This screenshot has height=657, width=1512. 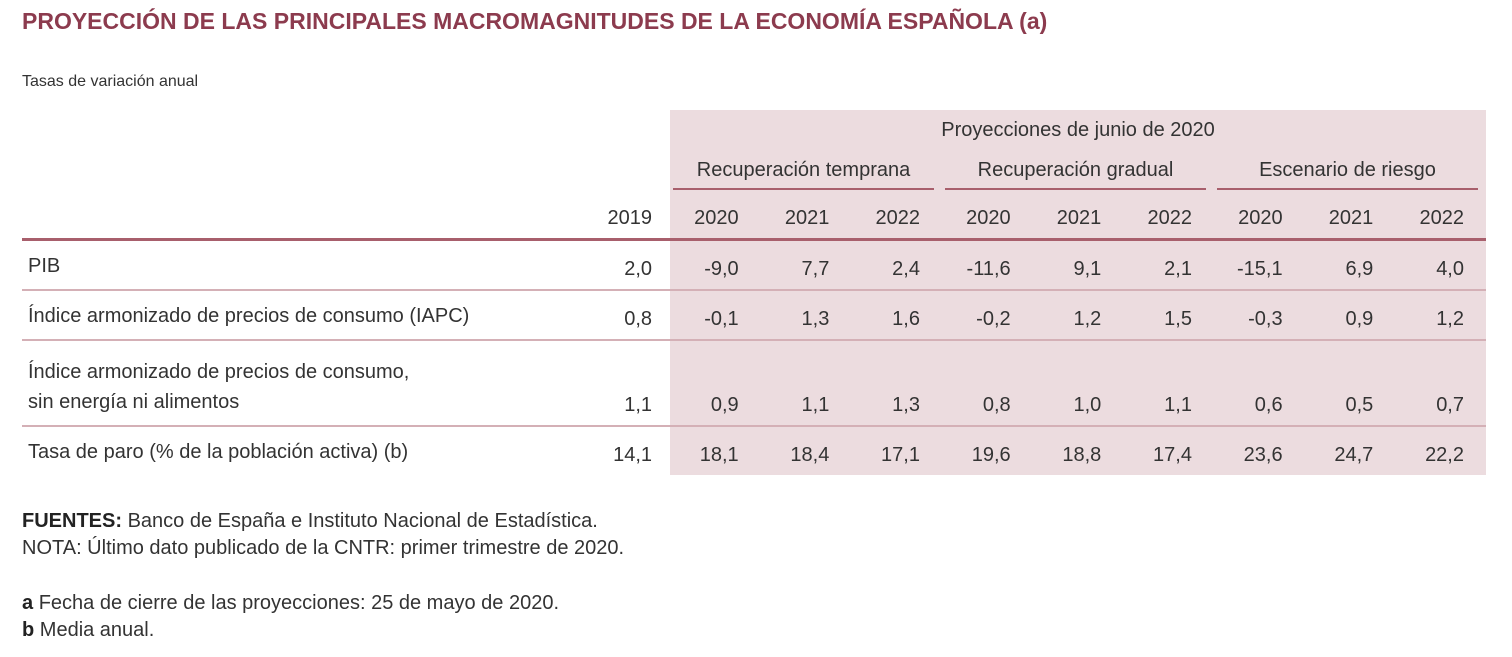 What do you see at coordinates (1259, 315) in the screenshot?
I see `cell-value: -0,3` at bounding box center [1259, 315].